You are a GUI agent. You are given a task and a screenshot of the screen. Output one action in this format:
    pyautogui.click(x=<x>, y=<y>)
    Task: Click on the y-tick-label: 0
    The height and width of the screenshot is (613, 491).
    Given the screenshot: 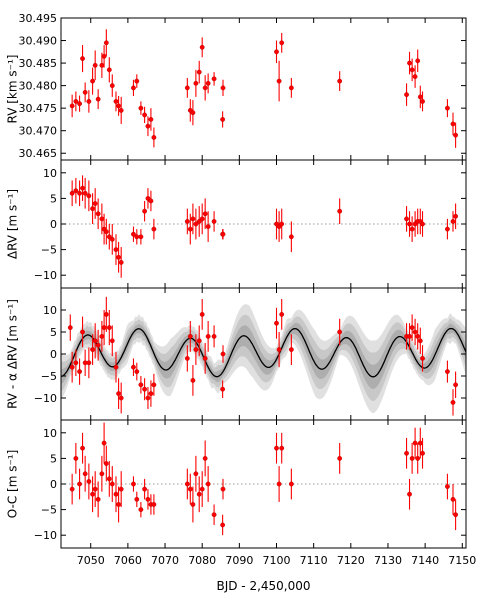 What is the action you would take?
    pyautogui.click(x=53, y=484)
    